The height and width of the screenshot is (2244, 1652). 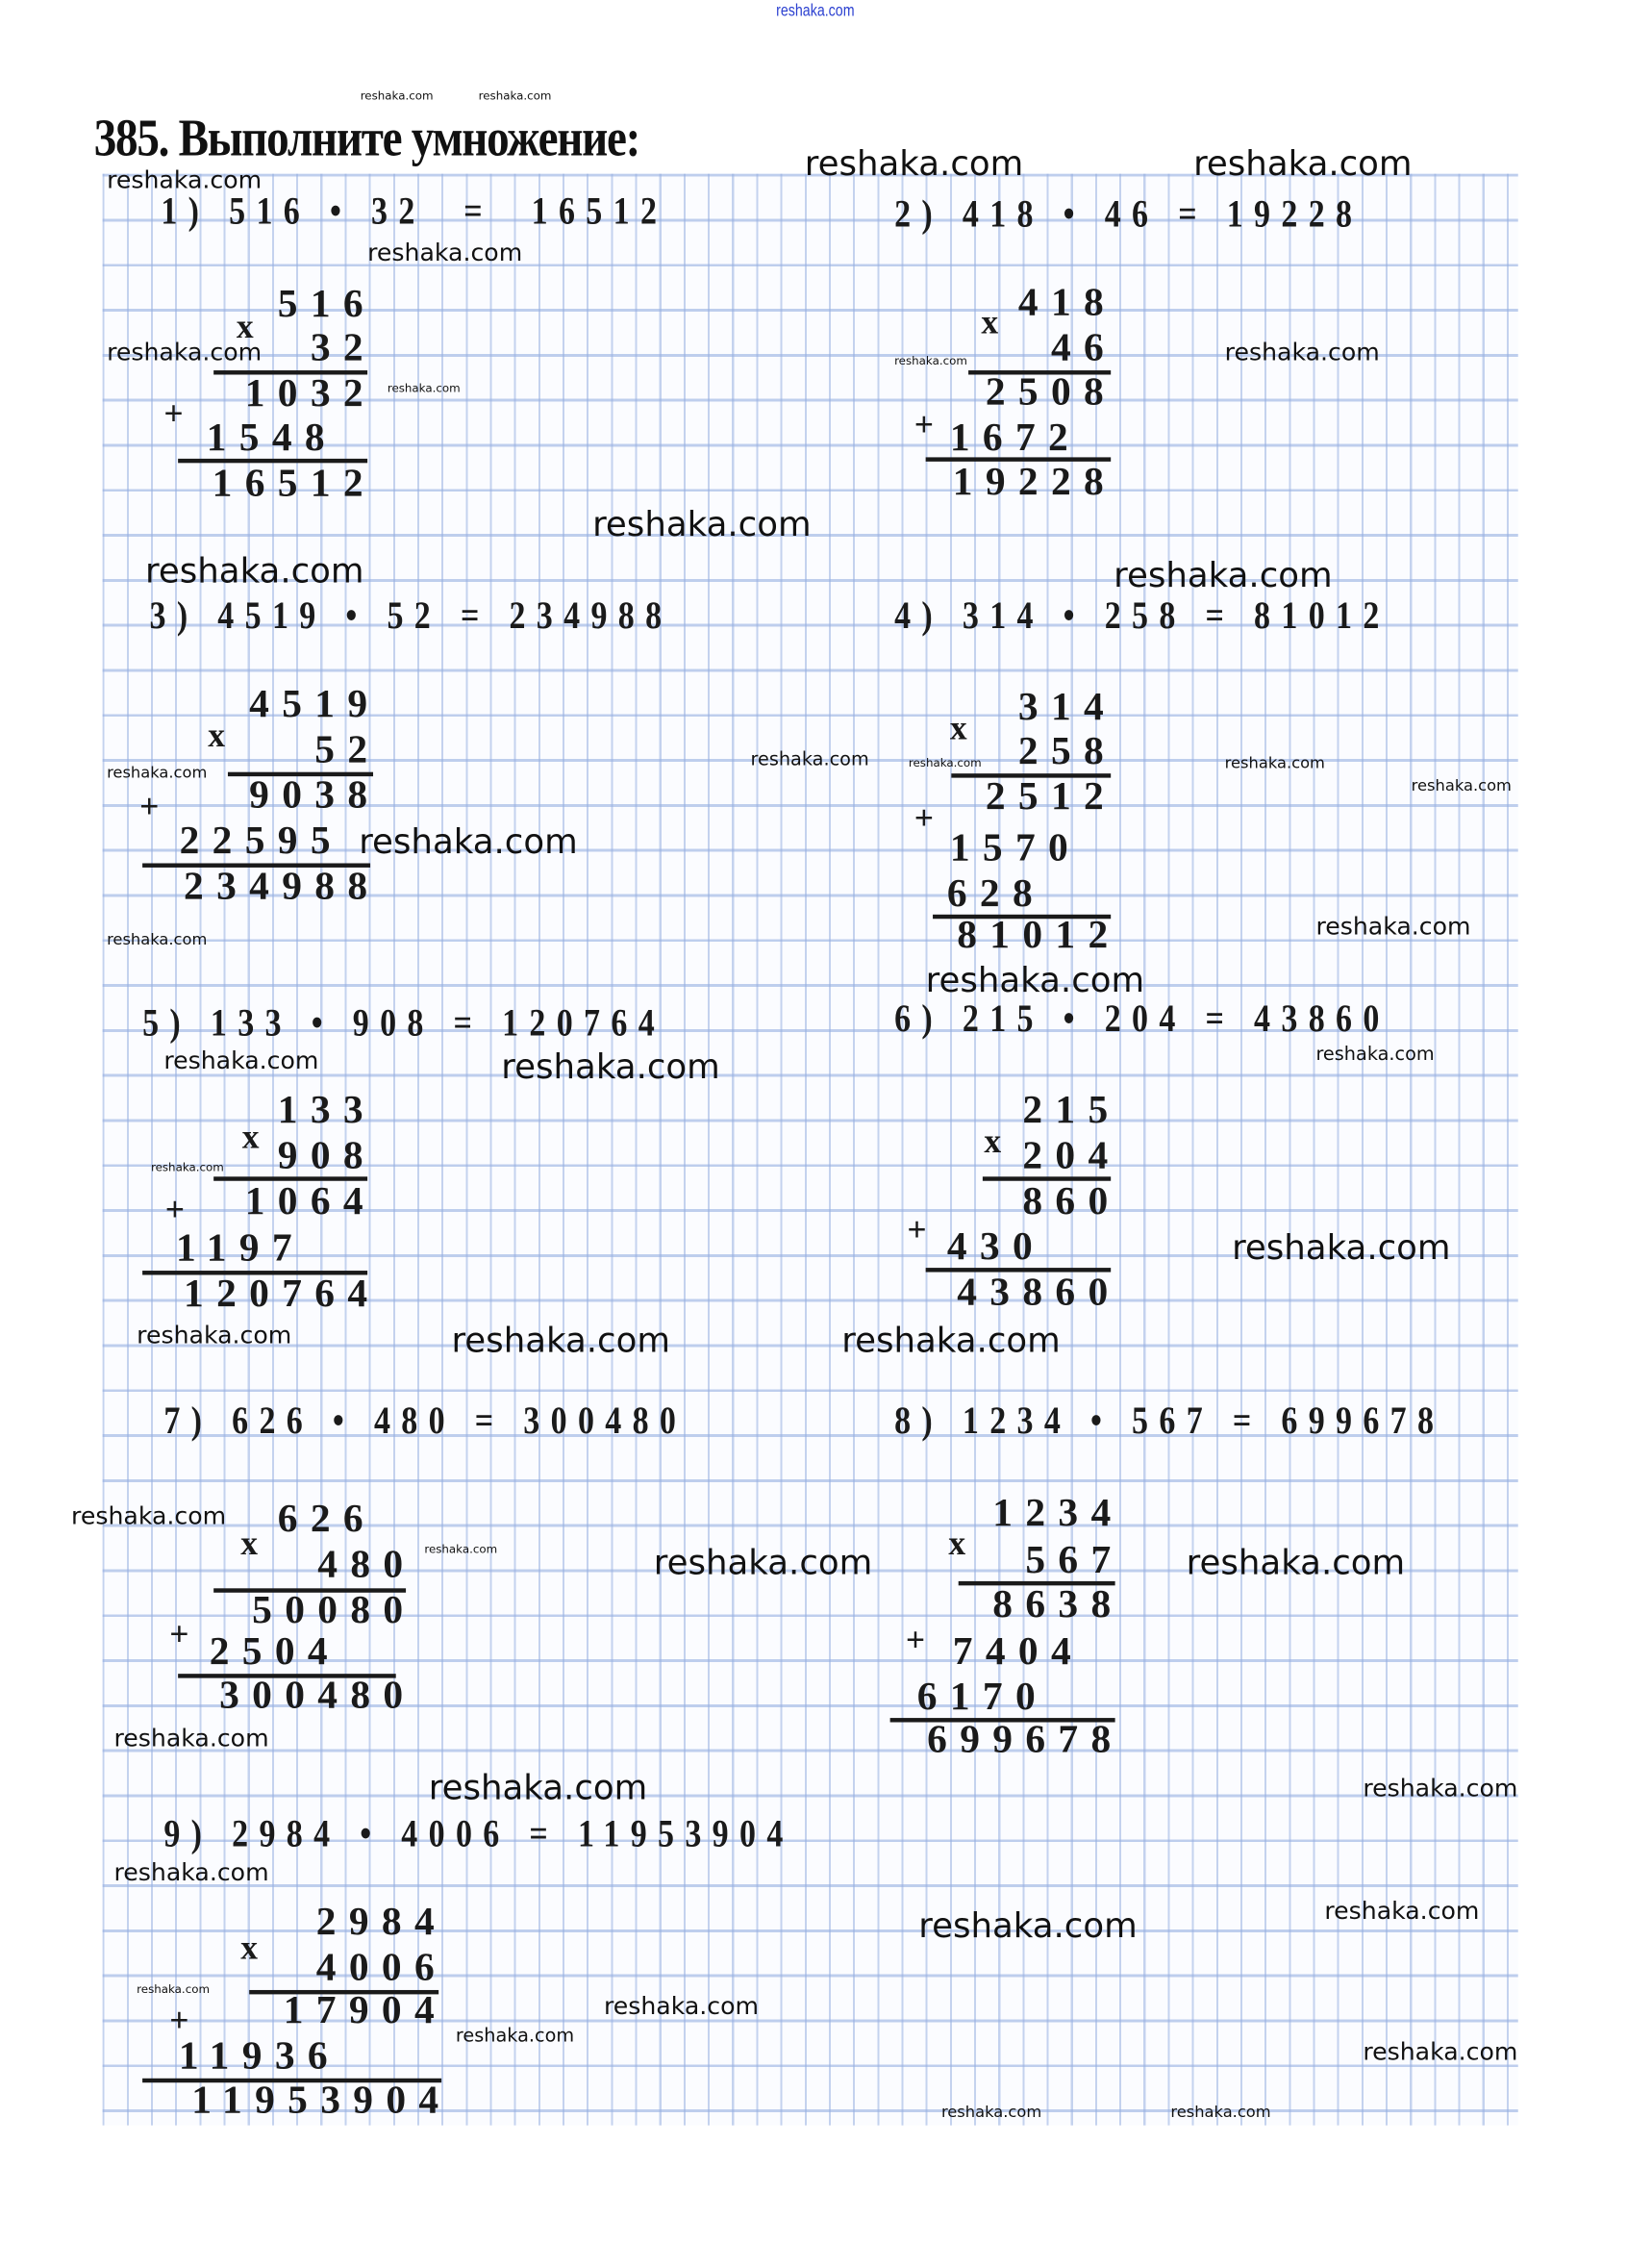 What do you see at coordinates (1129, 213) in the screenshot?
I see `problem-equation: 2) 418 • 46 = 19228` at bounding box center [1129, 213].